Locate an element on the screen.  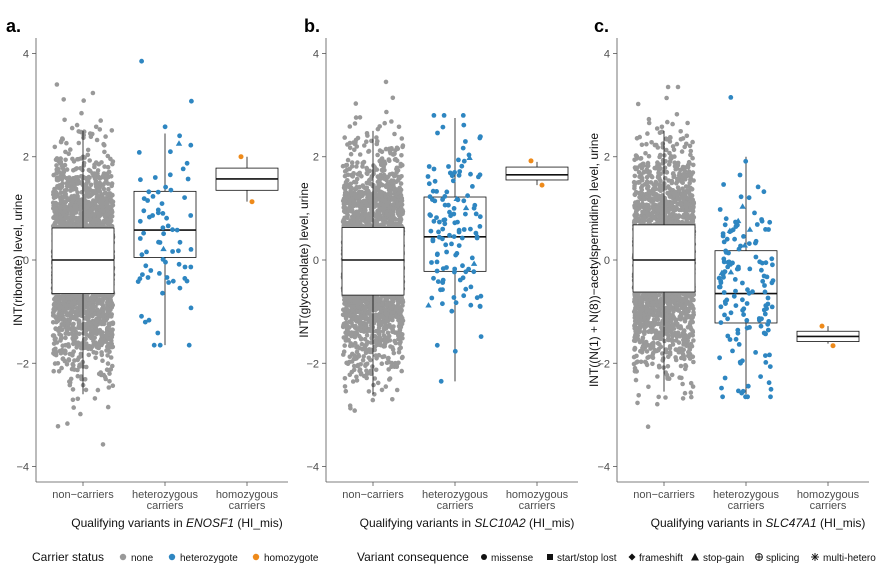
y-tick-label: −4 is located at coordinates (312, 468).